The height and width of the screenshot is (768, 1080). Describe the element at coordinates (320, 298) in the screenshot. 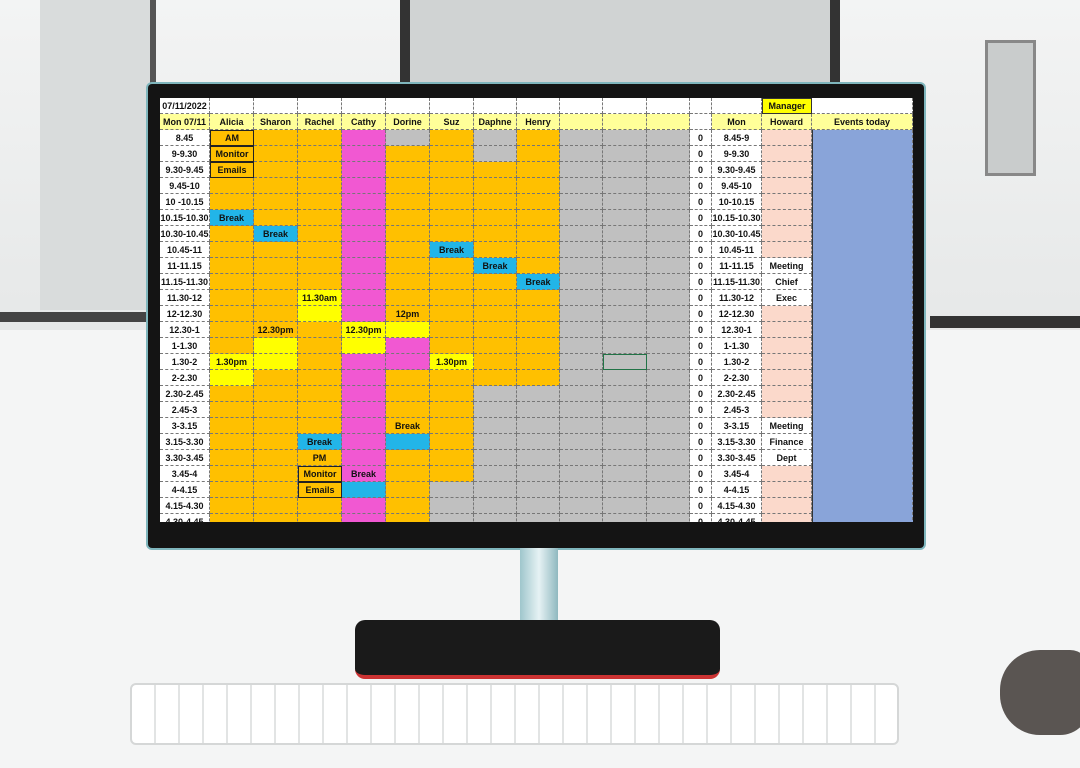

I see `shift-note: 11.30am` at that location.